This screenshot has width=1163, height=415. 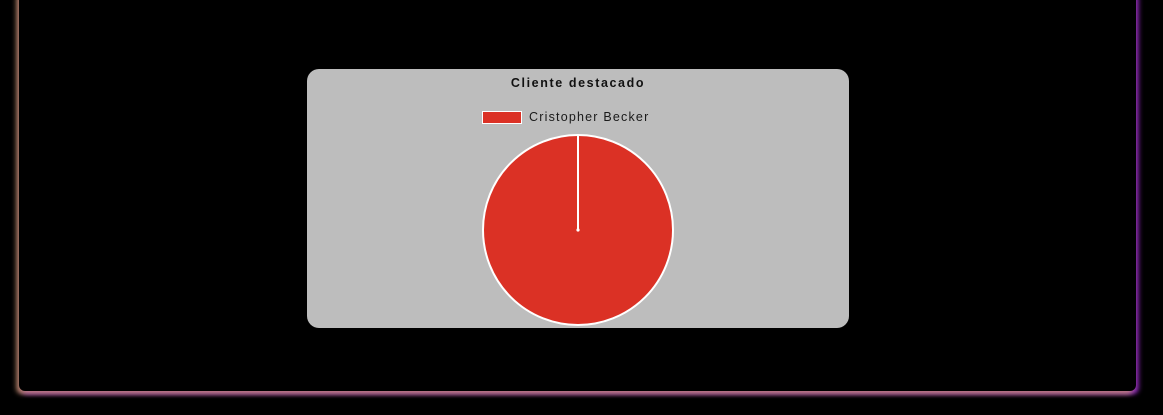 What do you see at coordinates (589, 117) in the screenshot?
I see `legend-label: Cristopher Becker` at bounding box center [589, 117].